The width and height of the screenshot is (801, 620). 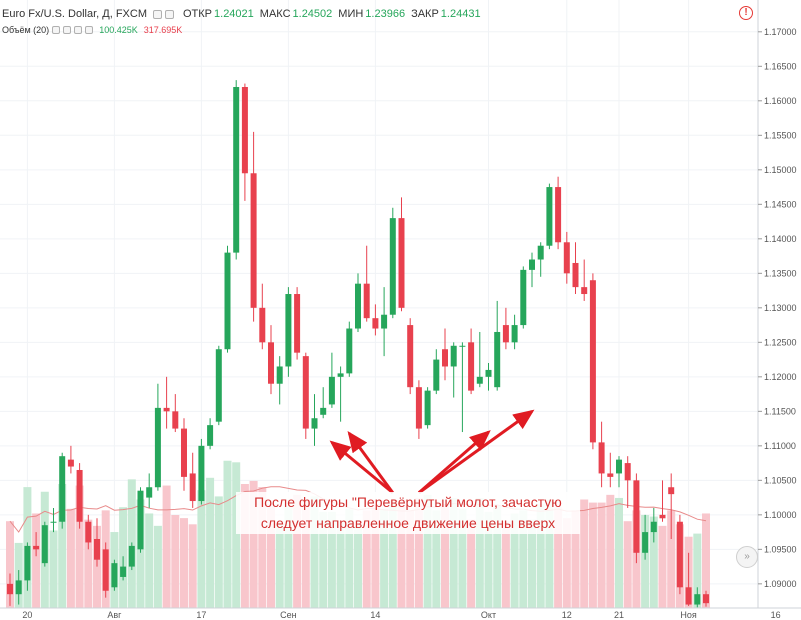 What do you see at coordinates (78, 30) in the screenshot?
I see `volume-close-icon` at bounding box center [78, 30].